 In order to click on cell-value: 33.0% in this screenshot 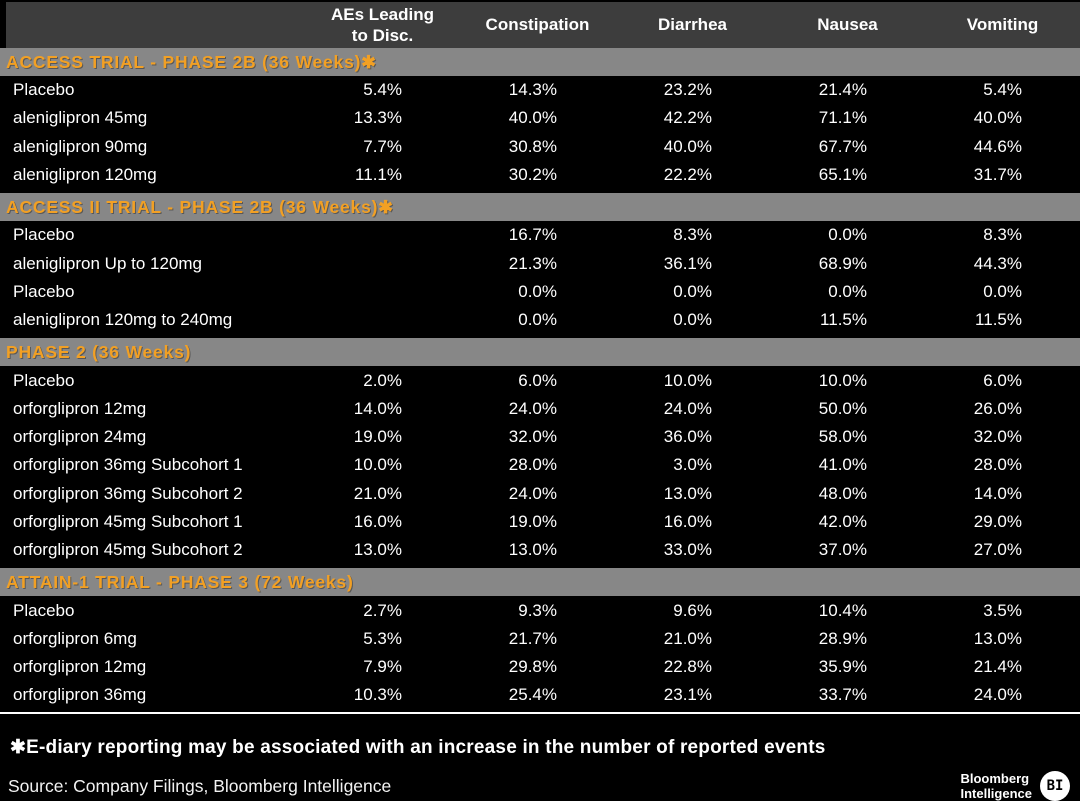, I will do `click(687, 550)`.